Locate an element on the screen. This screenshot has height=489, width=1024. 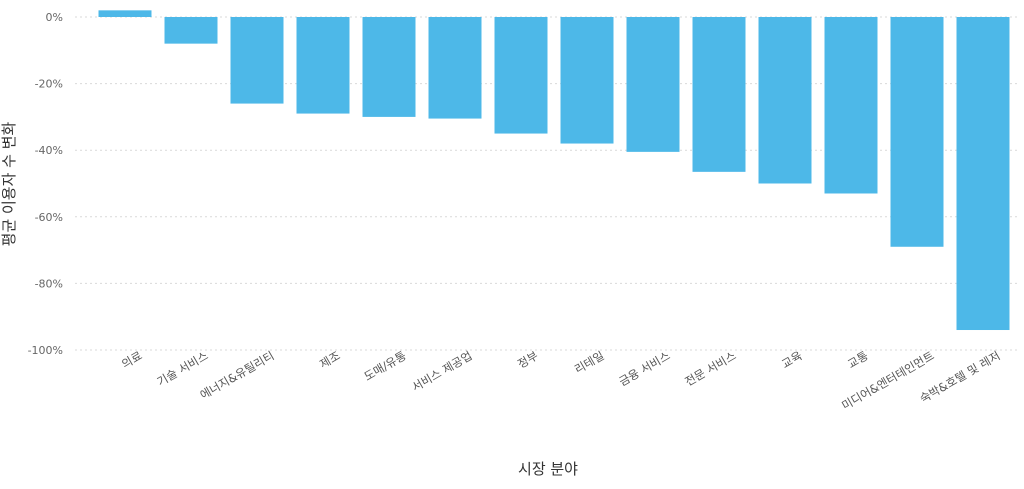
x-tick-label: 교통 is located at coordinates (857, 359).